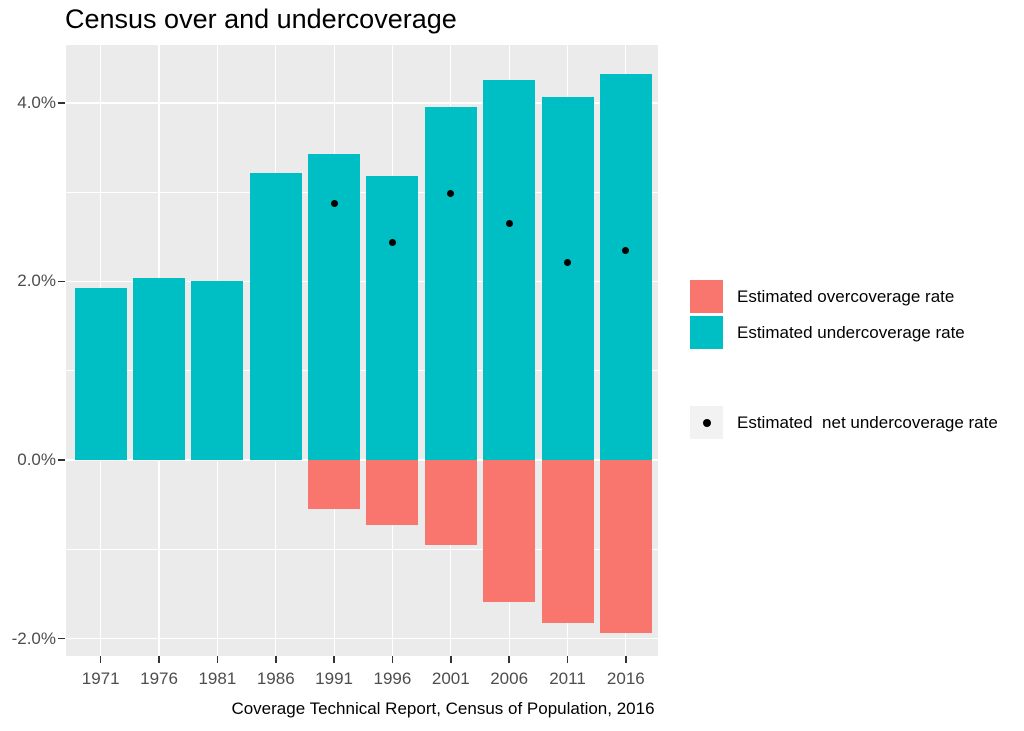 Image resolution: width=1024 pixels, height=731 pixels. What do you see at coordinates (567, 678) in the screenshot?
I see `x-tick-label: 2011` at bounding box center [567, 678].